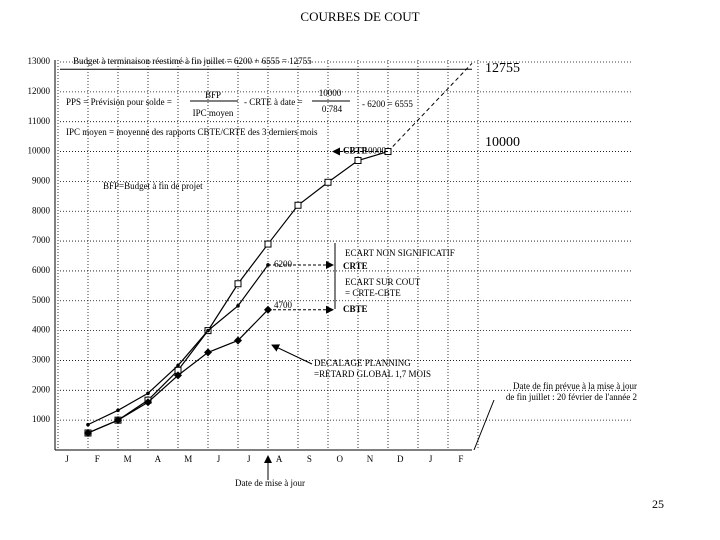  What do you see at coordinates (372, 374) in the screenshot?
I see `annotation: =RETARD GLOBAL 1,7 MOIS` at bounding box center [372, 374].